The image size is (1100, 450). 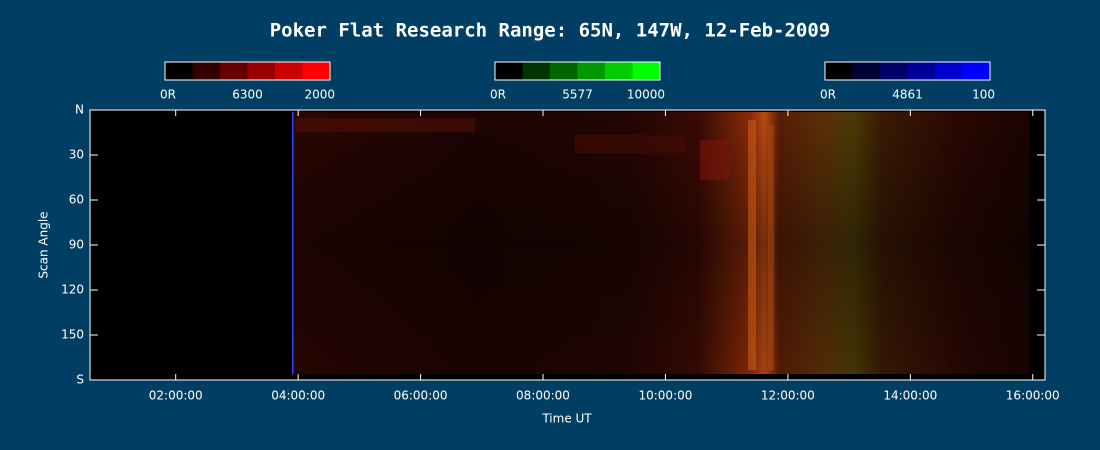 I want to click on y-tick-label: 120, so click(x=72, y=290).